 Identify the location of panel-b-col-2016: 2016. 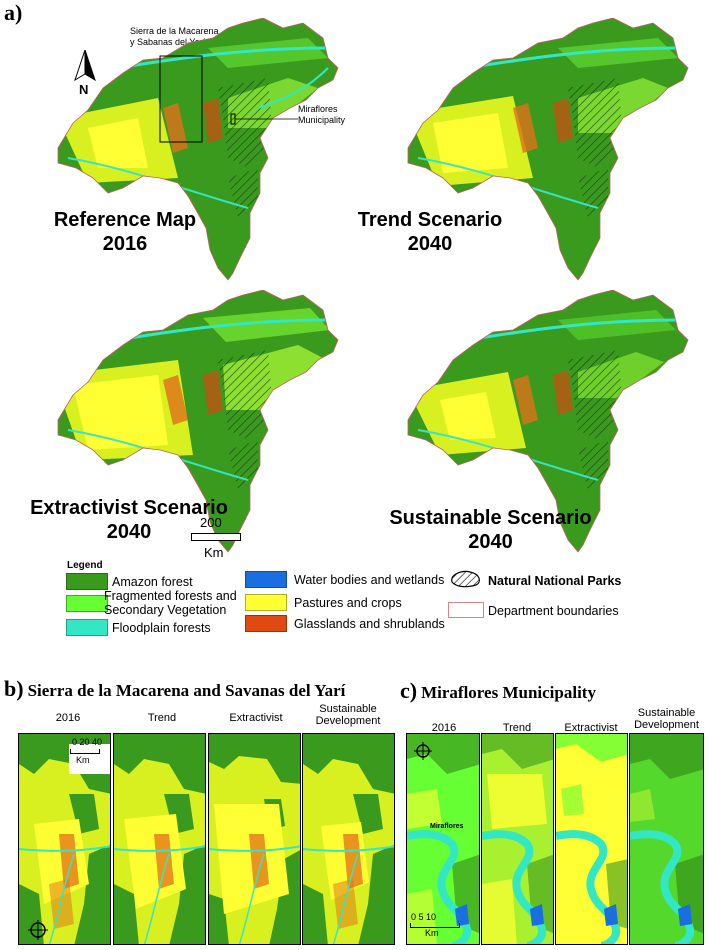
(68, 718).